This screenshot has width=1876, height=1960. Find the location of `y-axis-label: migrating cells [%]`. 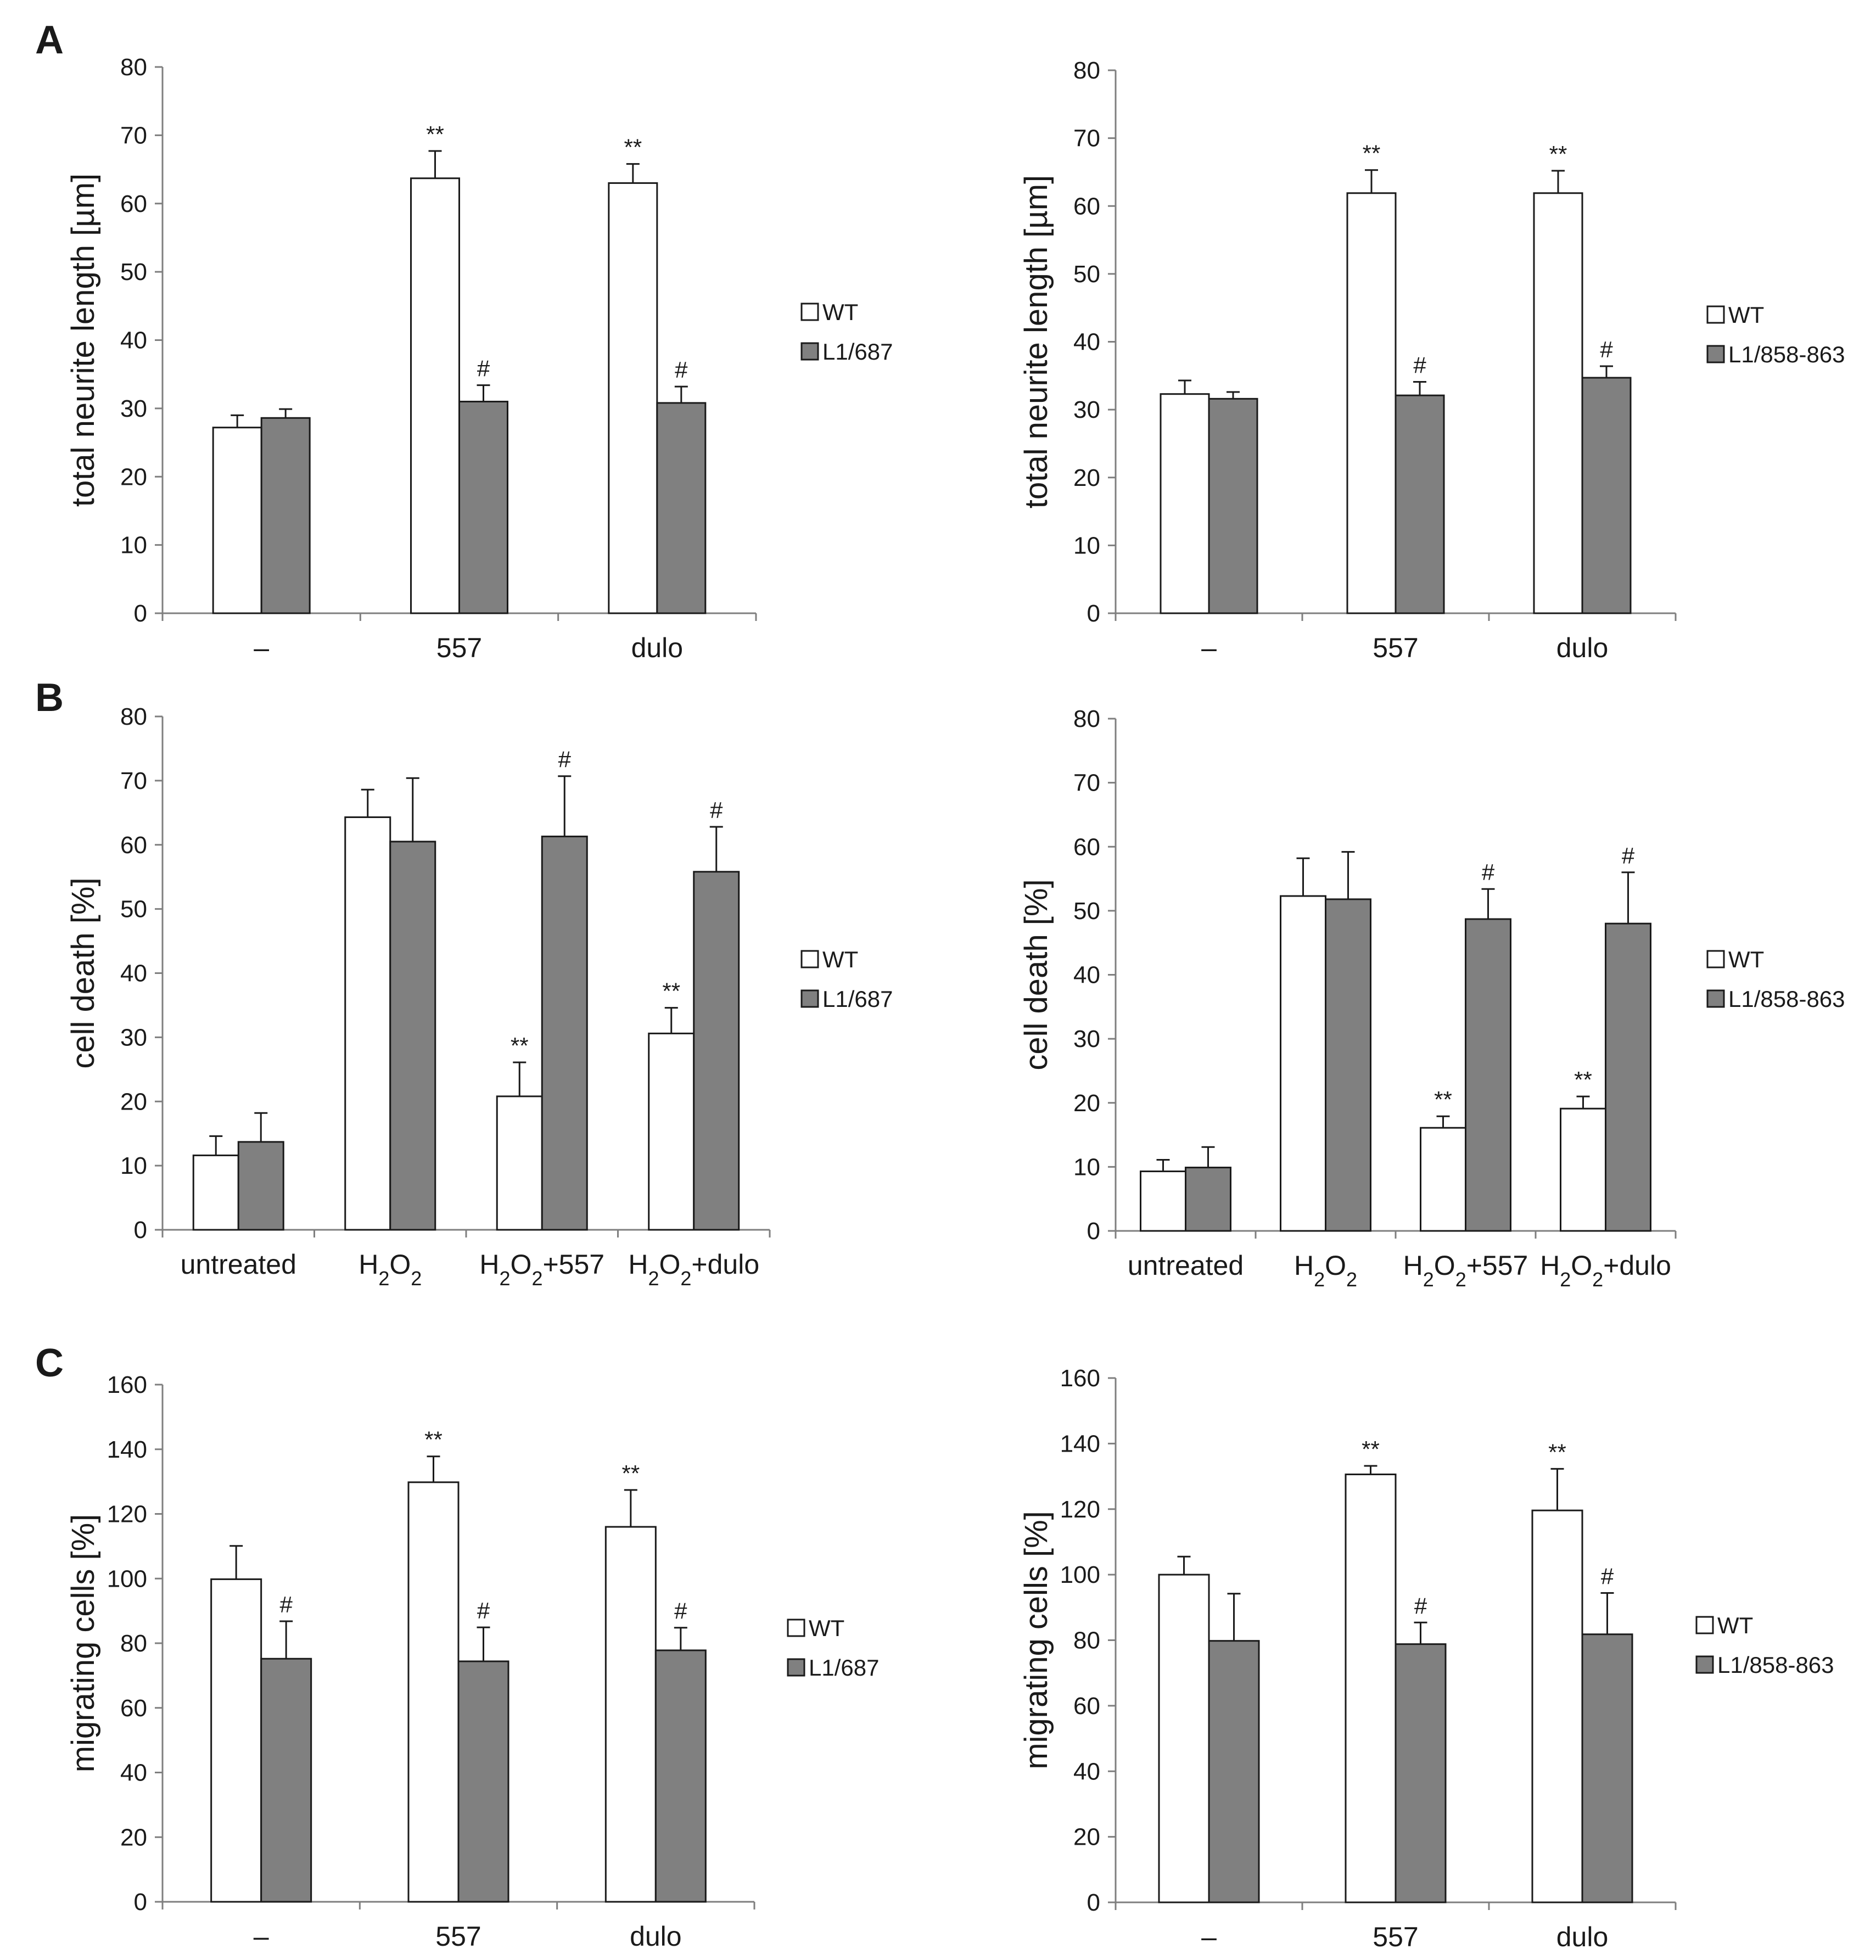

y-axis-label: migrating cells [%] is located at coordinates (1036, 1640).